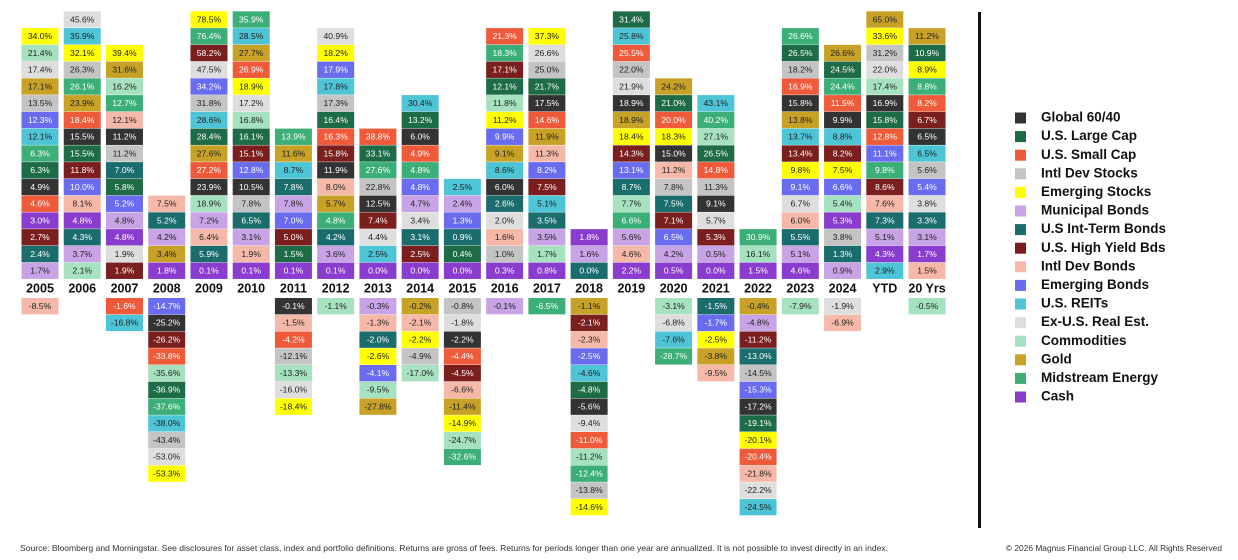 This screenshot has height=560, width=1238. What do you see at coordinates (420, 306) in the screenshot?
I see `return-label: -0.2%` at bounding box center [420, 306].